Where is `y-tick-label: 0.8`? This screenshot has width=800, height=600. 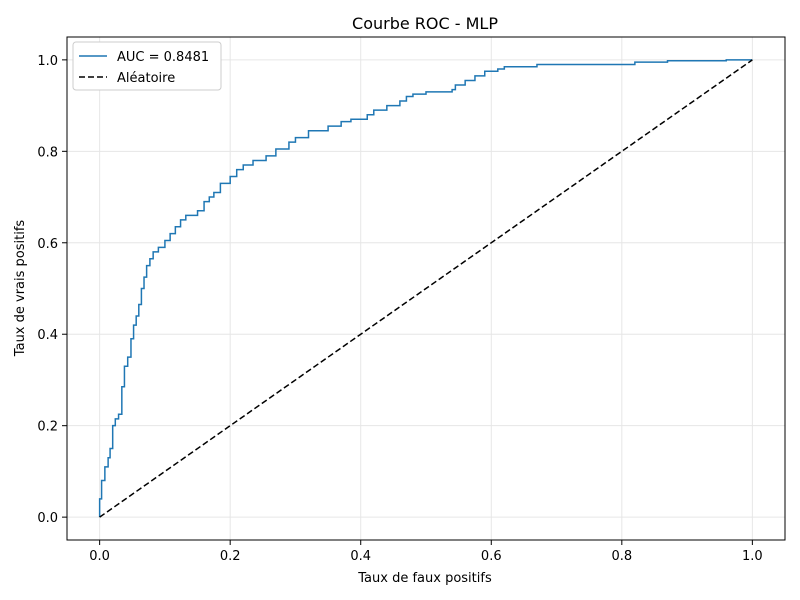 y-tick-label: 0.8 is located at coordinates (47, 152).